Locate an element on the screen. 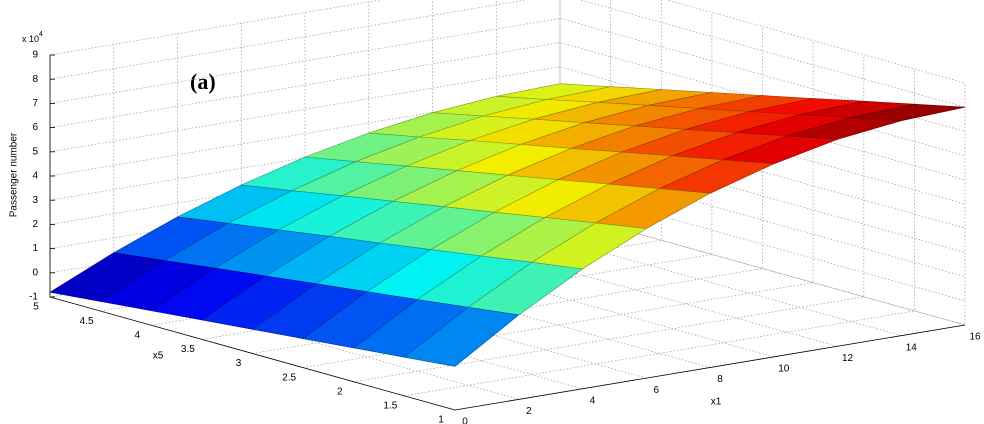  x5-tick-label: 1.5 is located at coordinates (390, 406).